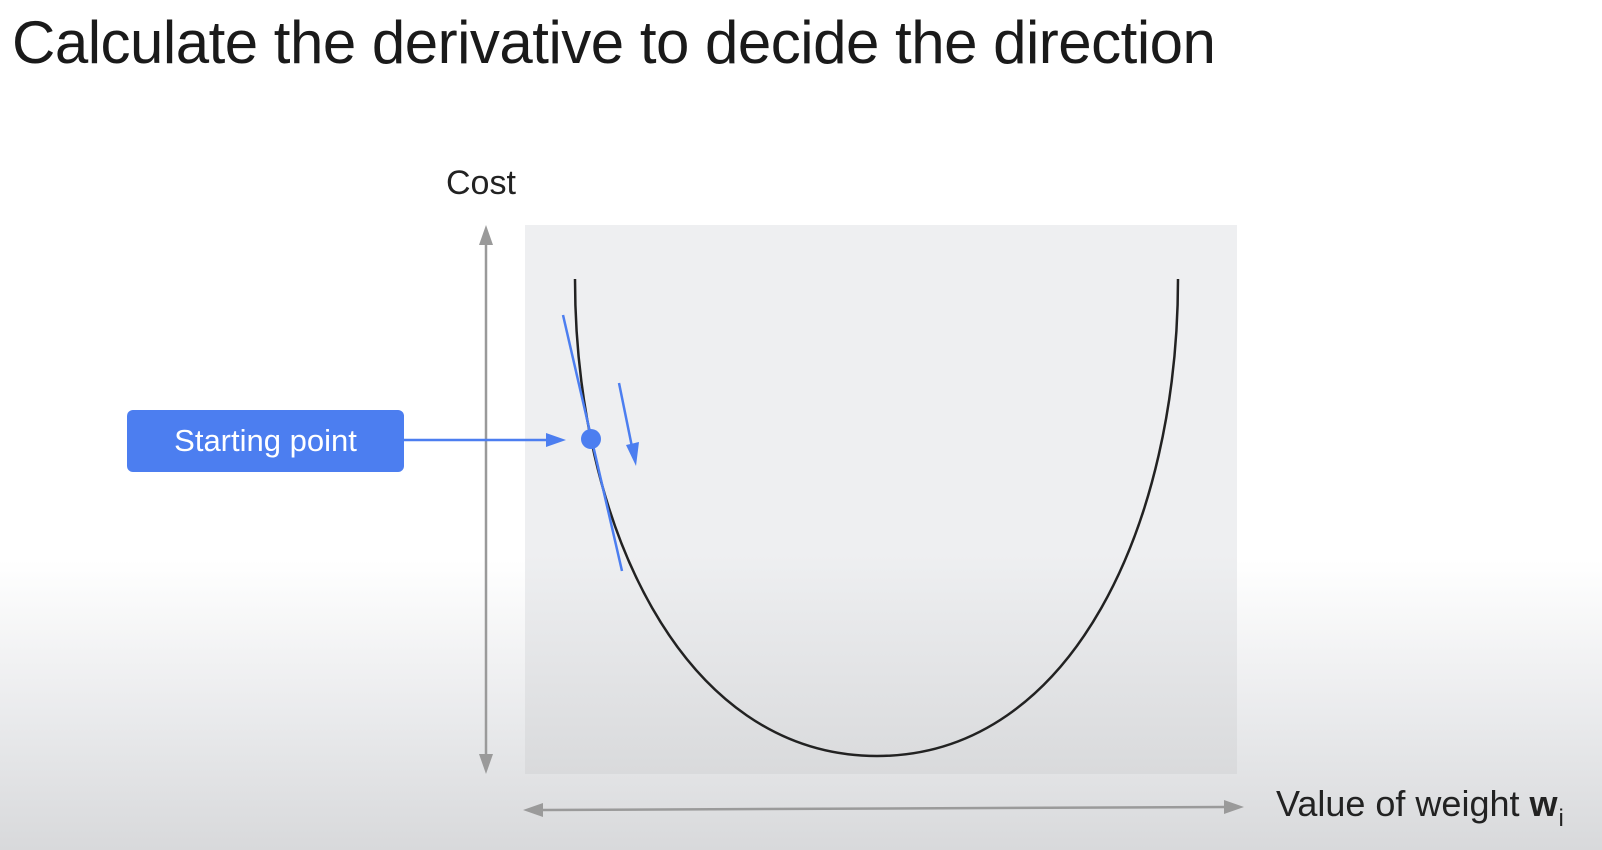 The image size is (1602, 850). I want to click on descent-direction-arrow-icon, so click(628, 424).